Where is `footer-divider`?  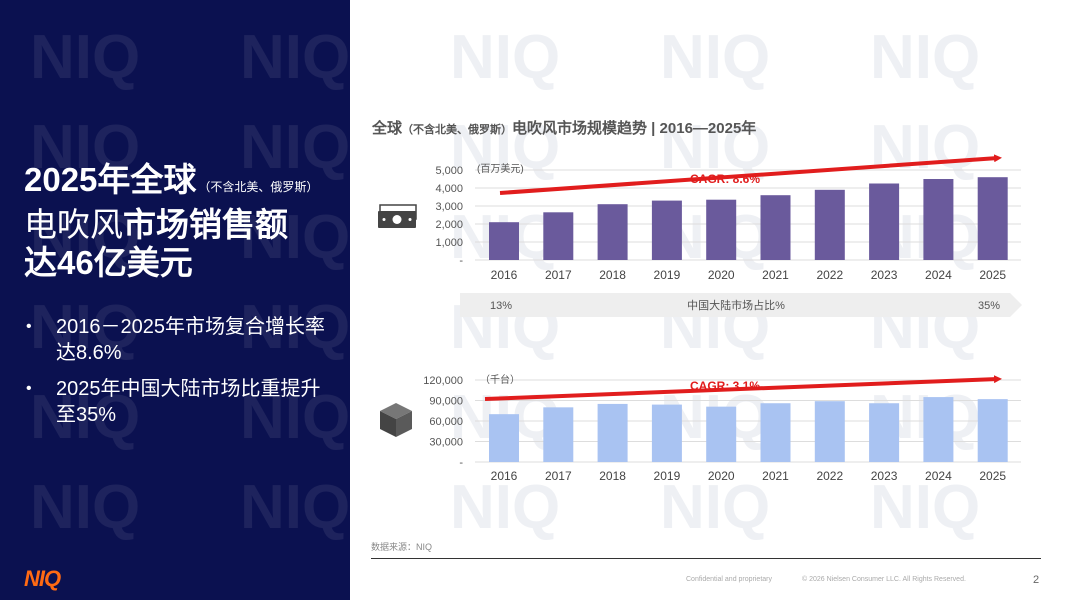
footer-divider is located at coordinates (706, 558).